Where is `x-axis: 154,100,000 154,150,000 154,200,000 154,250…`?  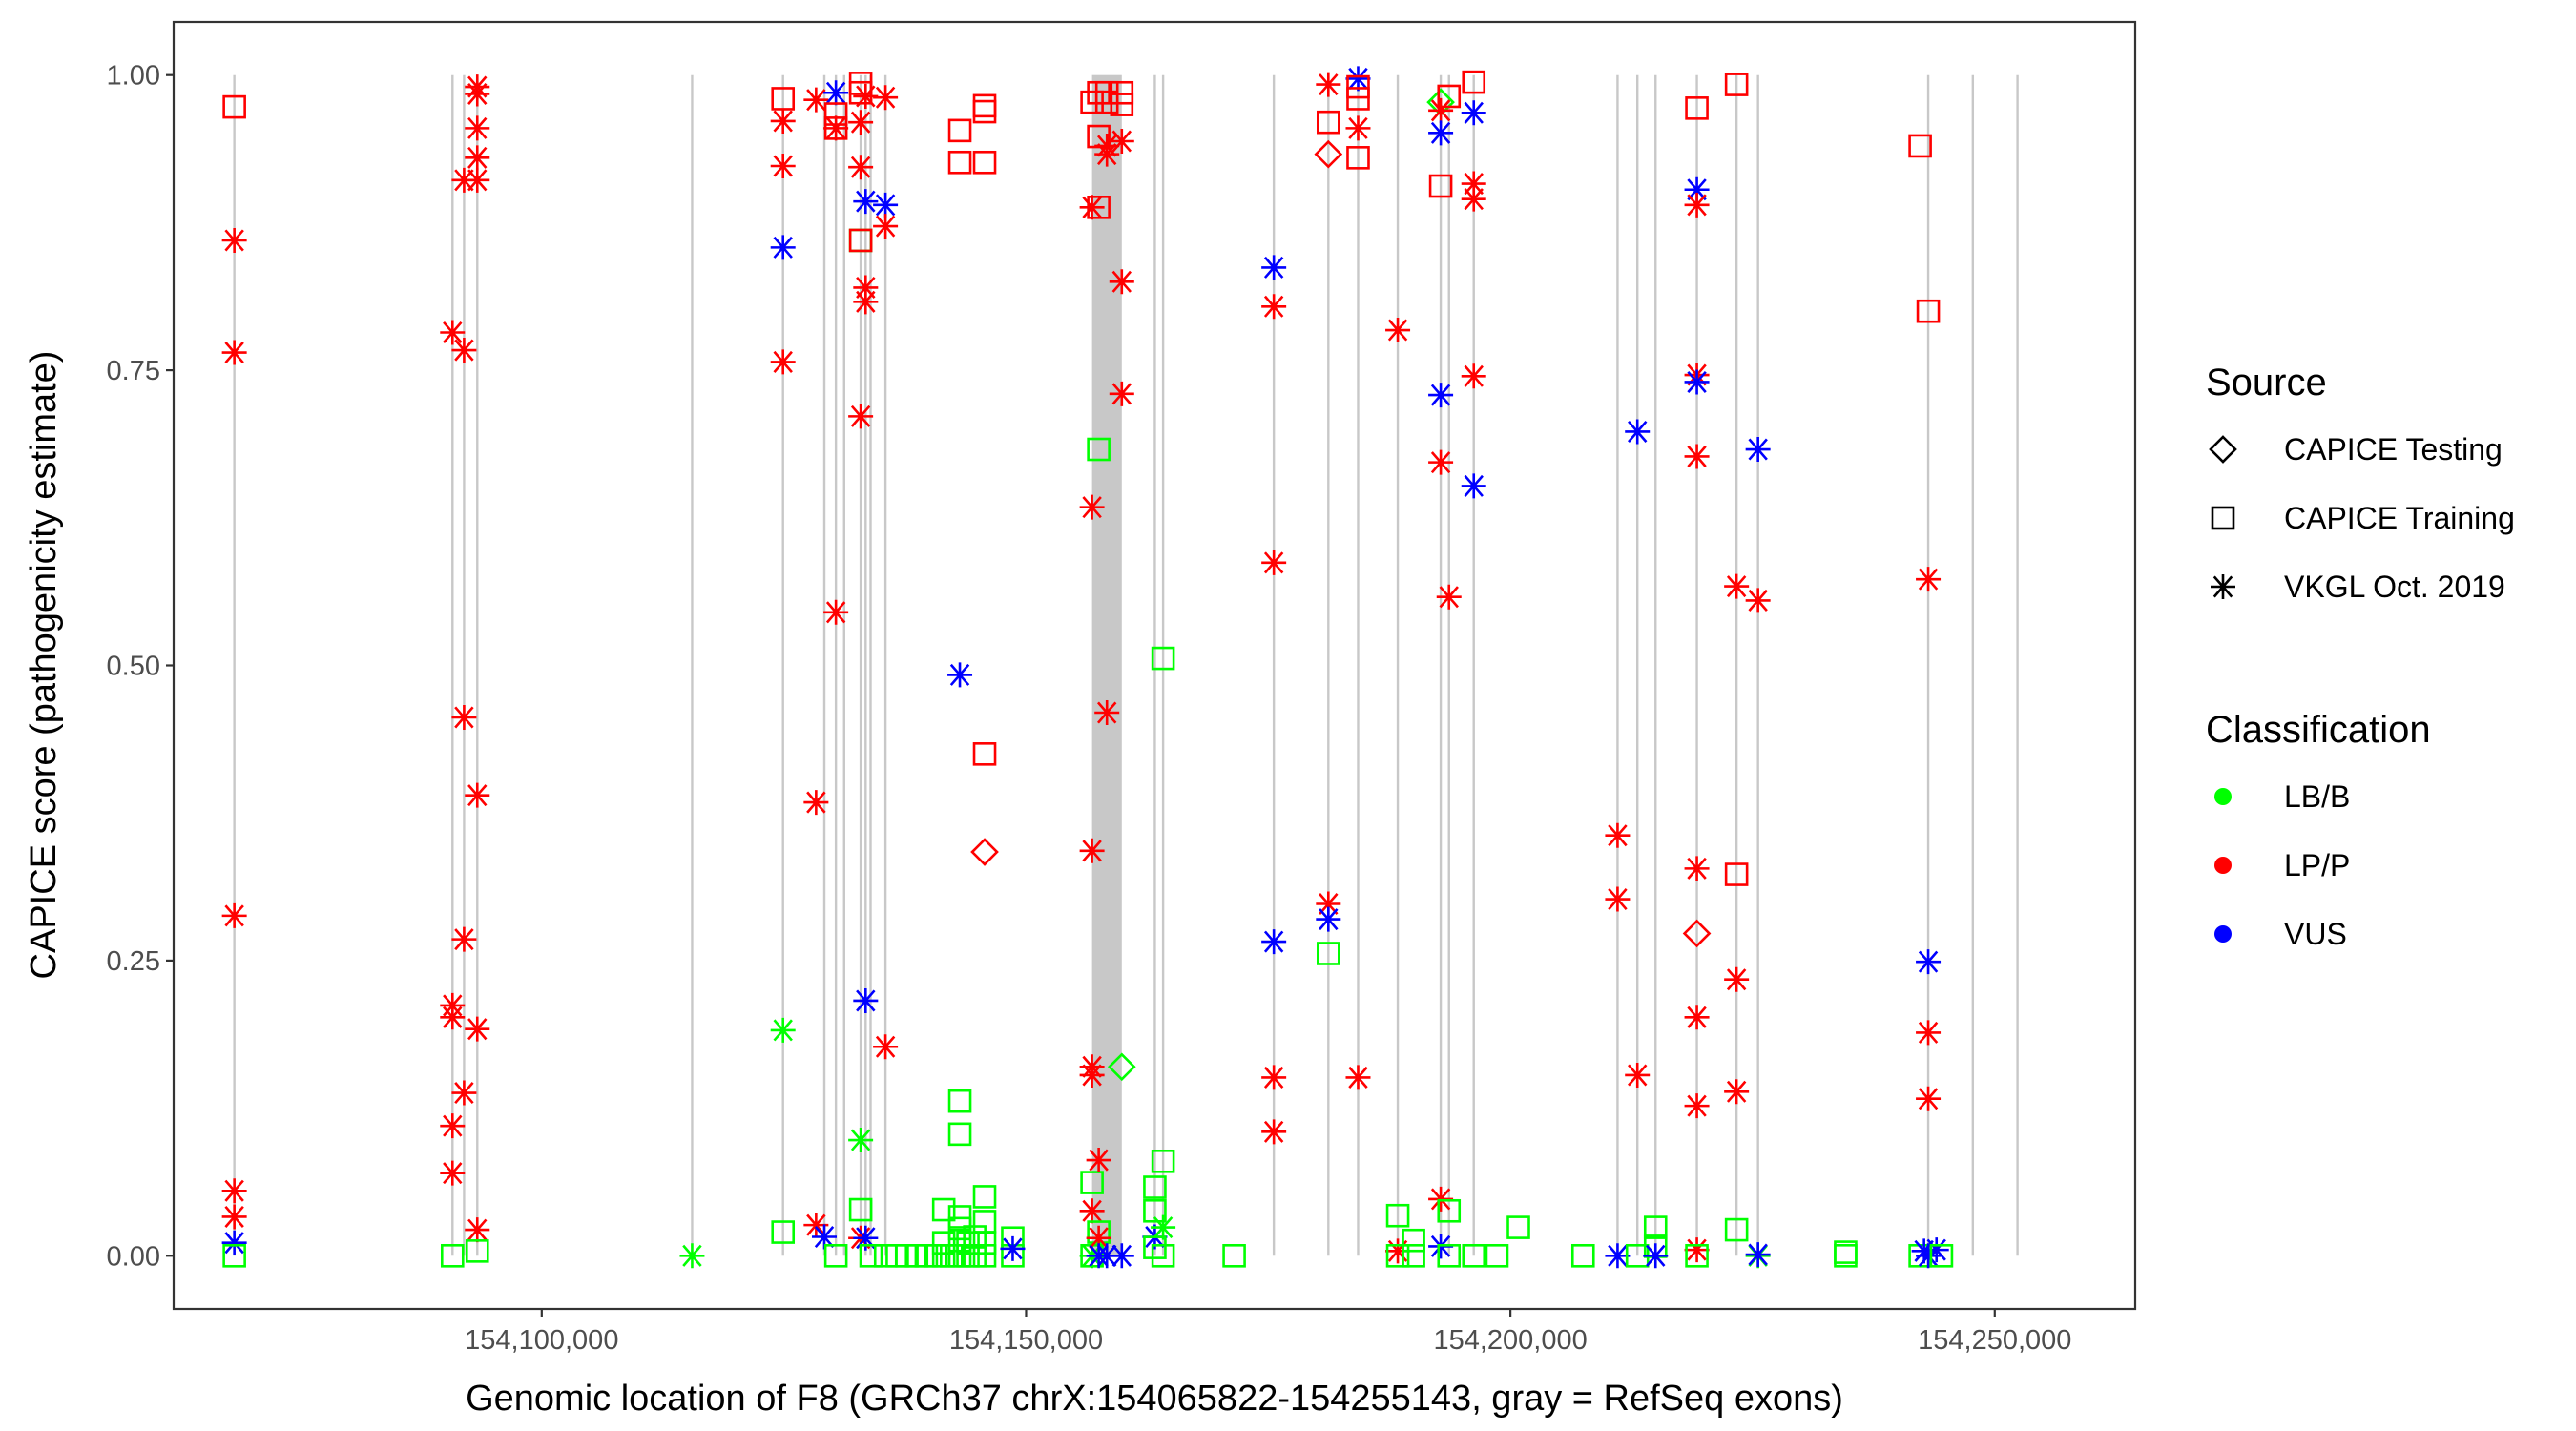 x-axis: 154,100,000 154,150,000 154,200,000 154,250… is located at coordinates (1268, 1332).